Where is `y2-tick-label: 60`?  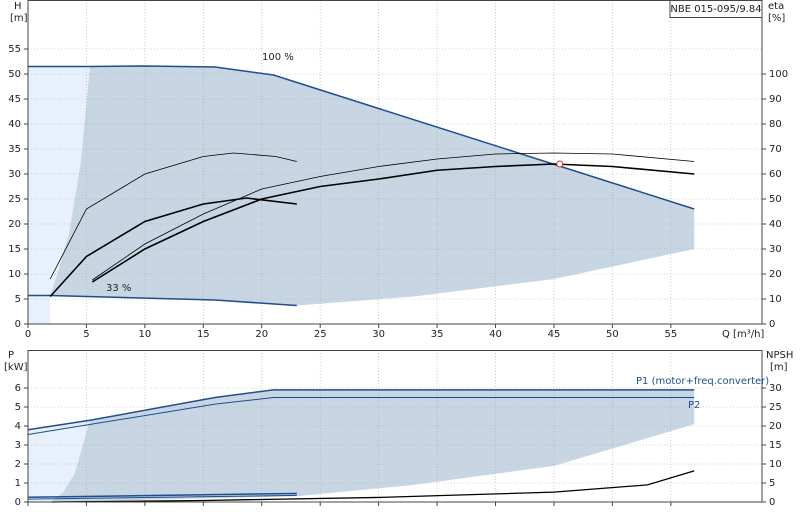
y2-tick-label: 60 is located at coordinates (775, 174).